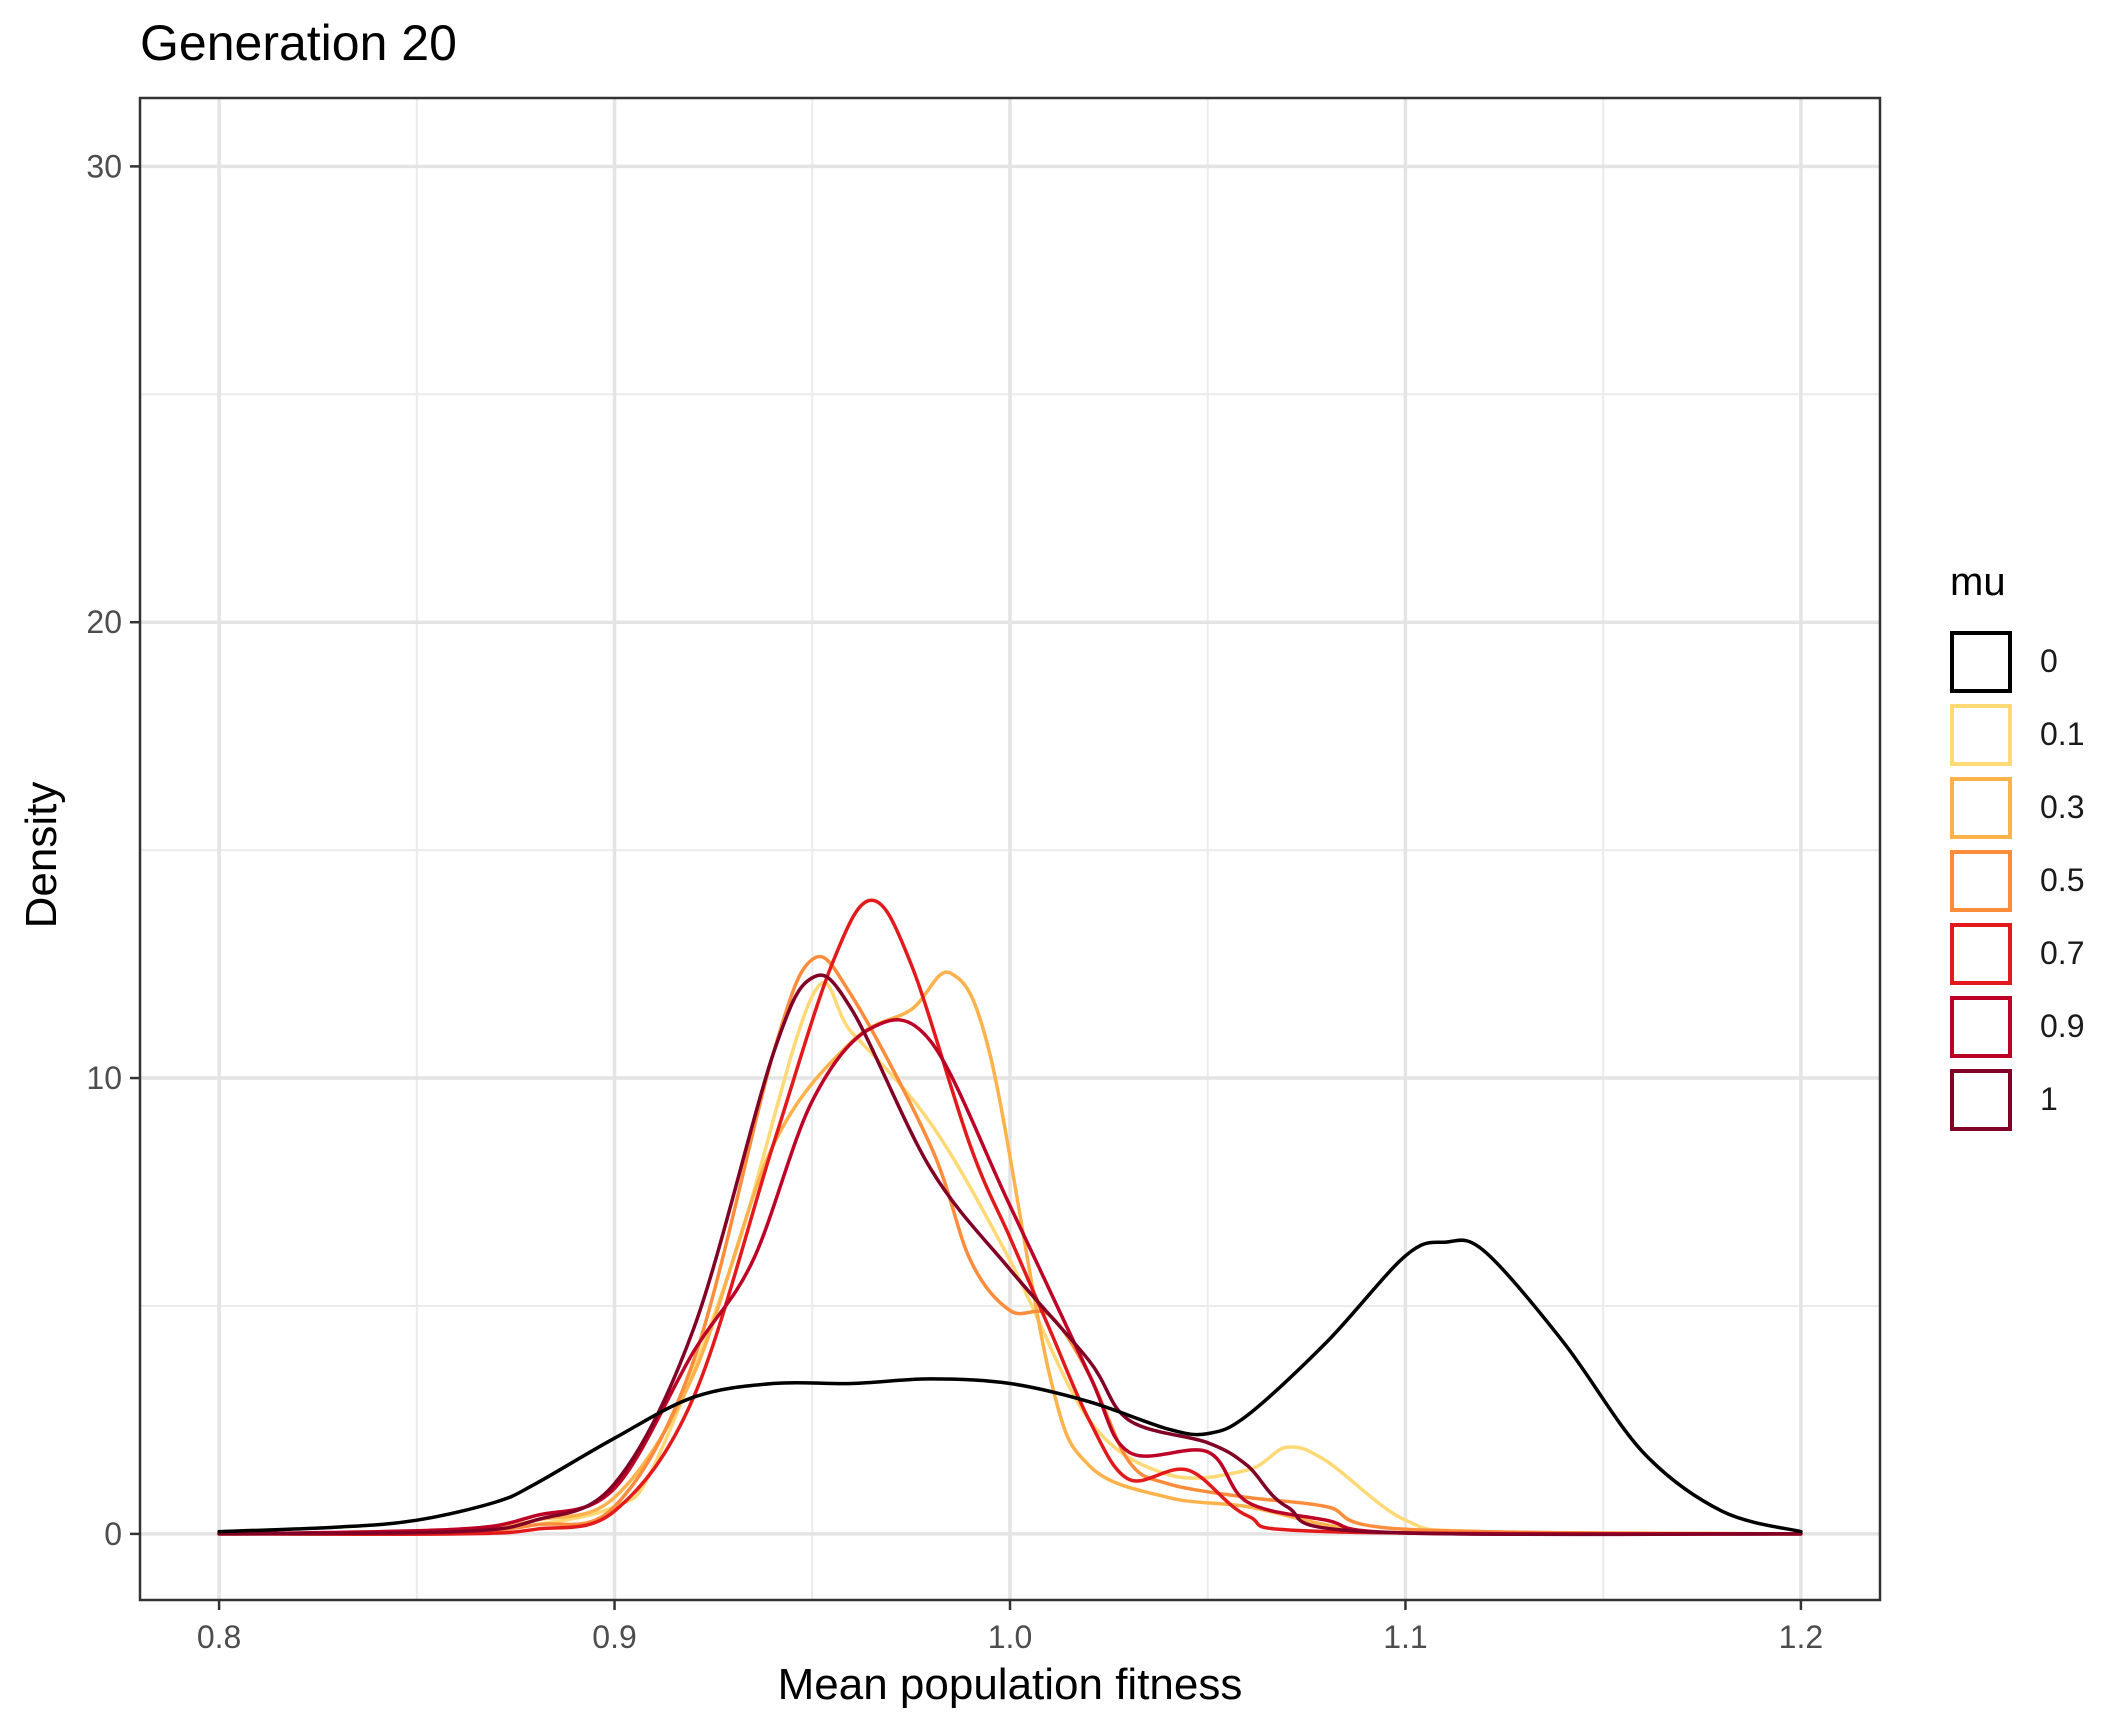  I want to click on legend-label: 0.3, so click(2062, 807).